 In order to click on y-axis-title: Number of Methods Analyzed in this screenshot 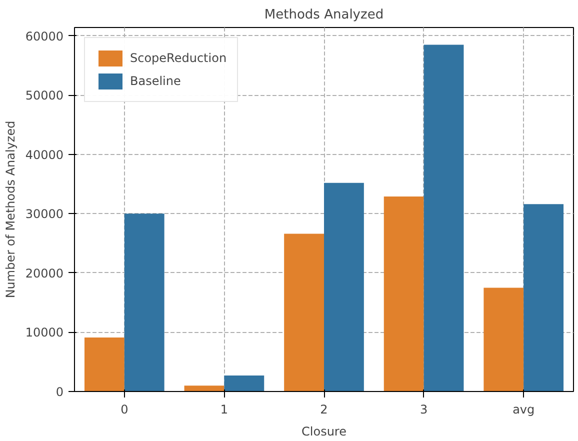, I will do `click(10, 209)`.